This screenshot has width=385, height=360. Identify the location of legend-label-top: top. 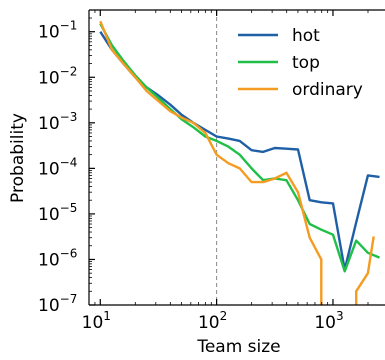
(306, 63).